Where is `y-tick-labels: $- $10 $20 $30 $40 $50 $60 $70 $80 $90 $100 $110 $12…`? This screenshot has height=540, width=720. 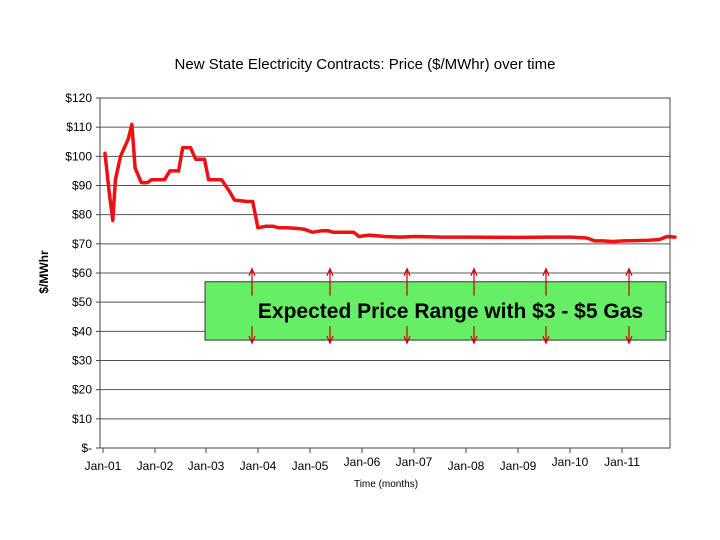
y-tick-labels: $- $10 $20 $30 $40 $50 $60 $70 $80 $90 $100 $110 $12… is located at coordinates (78, 273).